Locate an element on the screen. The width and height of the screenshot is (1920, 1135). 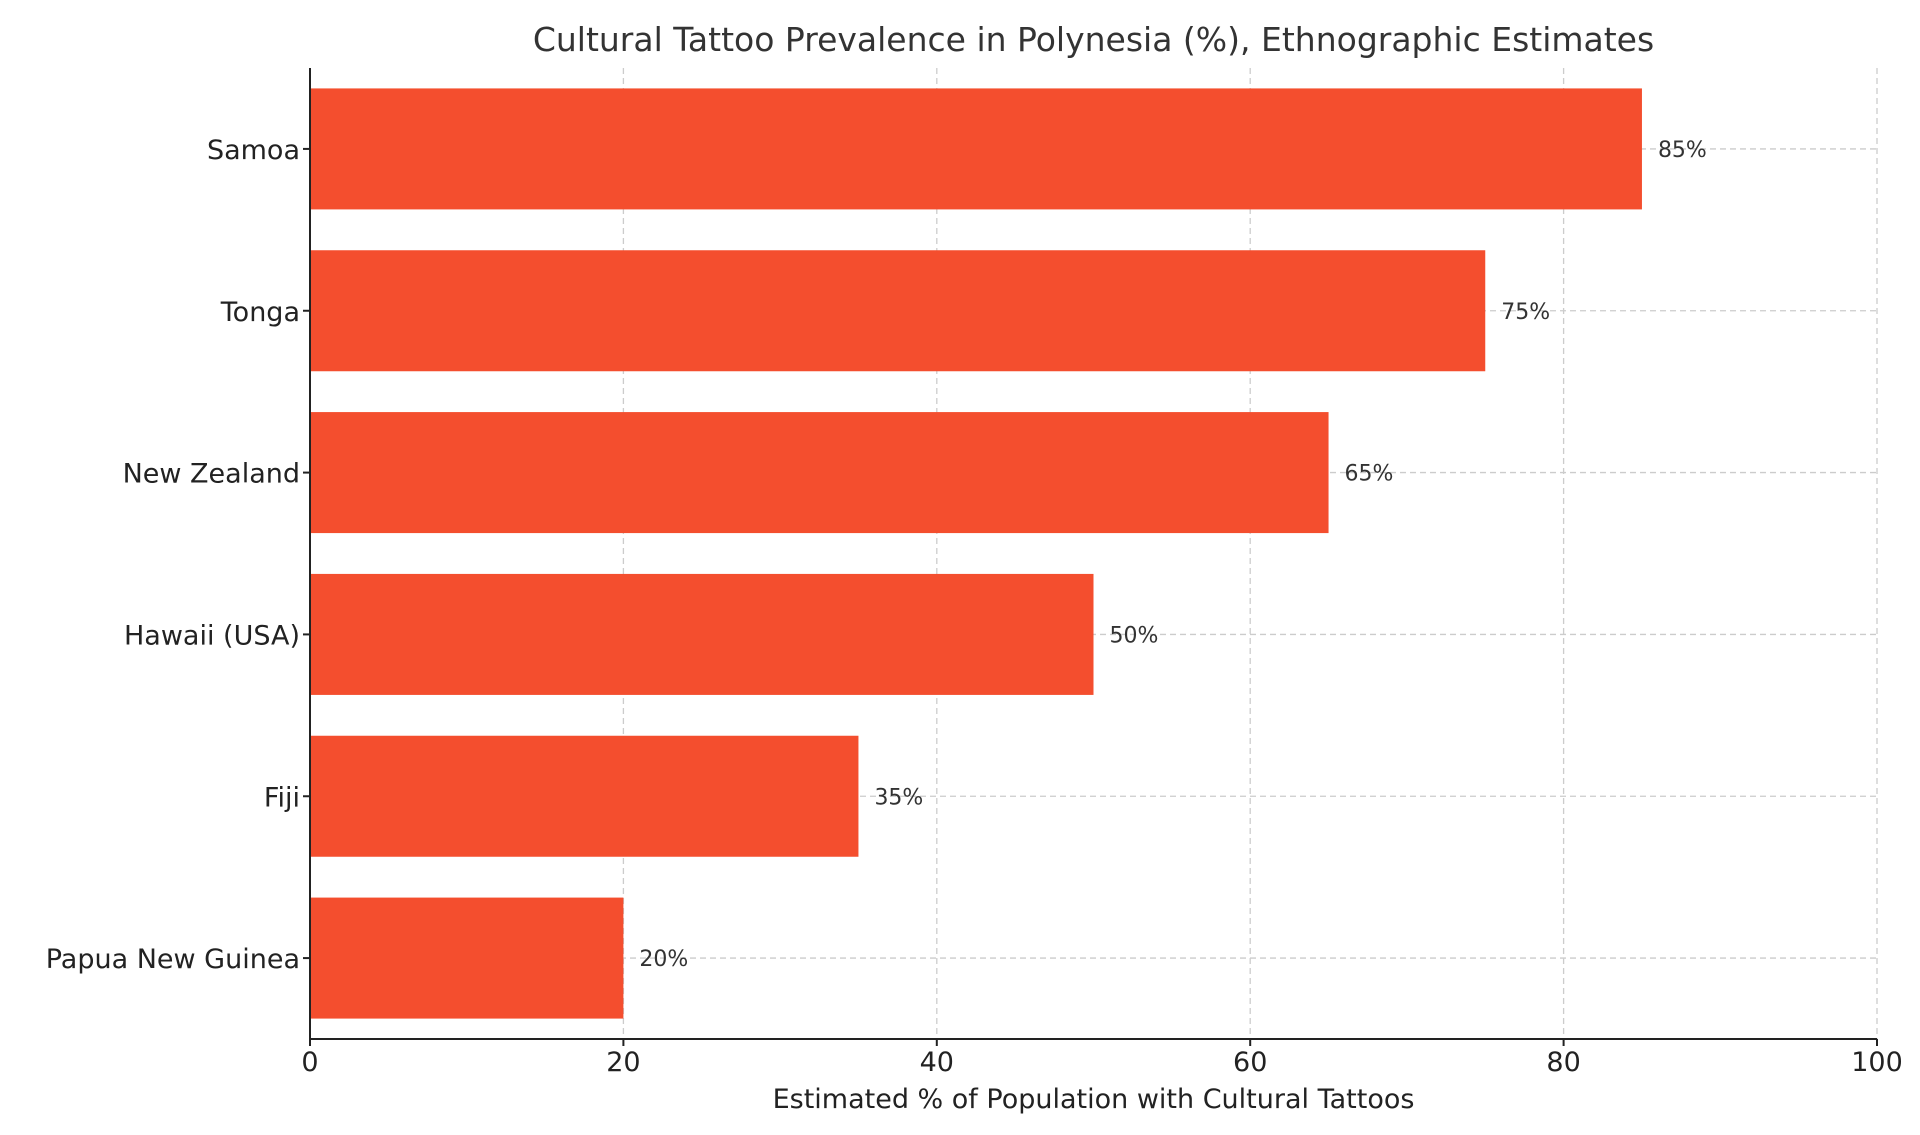
category-label-3: Hawaii (USA) is located at coordinates (212, 635).